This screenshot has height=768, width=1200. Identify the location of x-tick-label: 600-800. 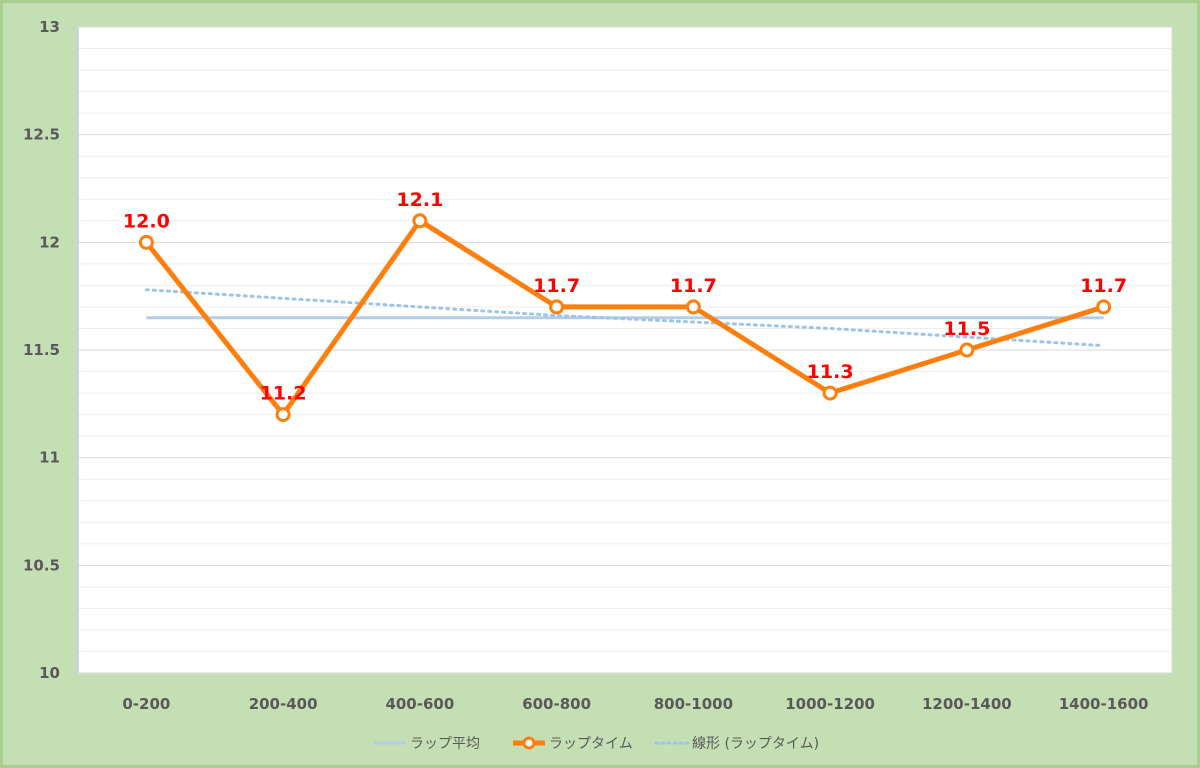
(556, 704).